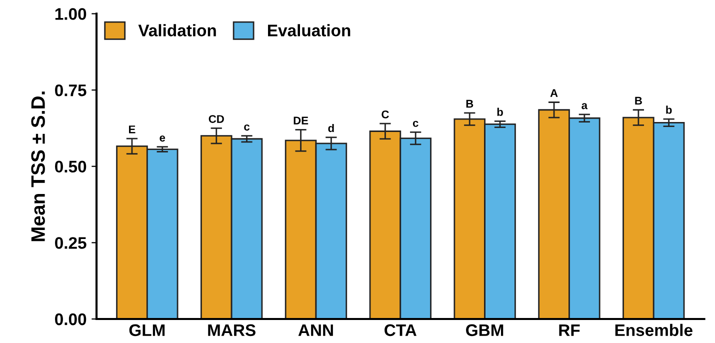 This screenshot has height=343, width=715. What do you see at coordinates (70, 319) in the screenshot?
I see `y-tick-label: 0.00` at bounding box center [70, 319].